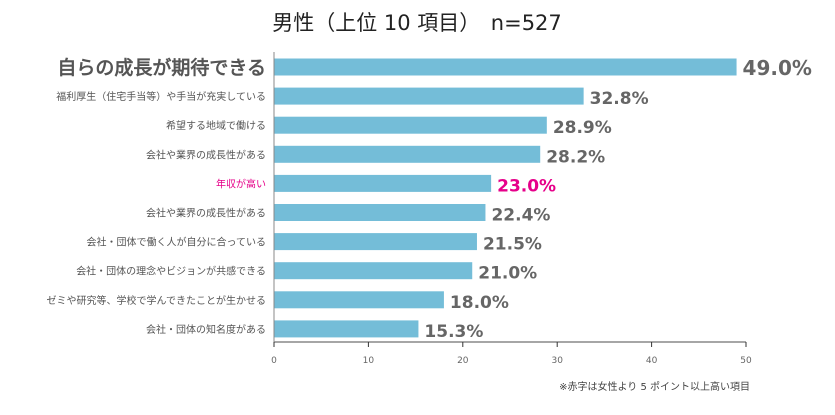 The image size is (835, 415). Describe the element at coordinates (654, 386) in the screenshot. I see `chart-note: ※赤字は女性より 5 ポイント以上高い項目` at that location.